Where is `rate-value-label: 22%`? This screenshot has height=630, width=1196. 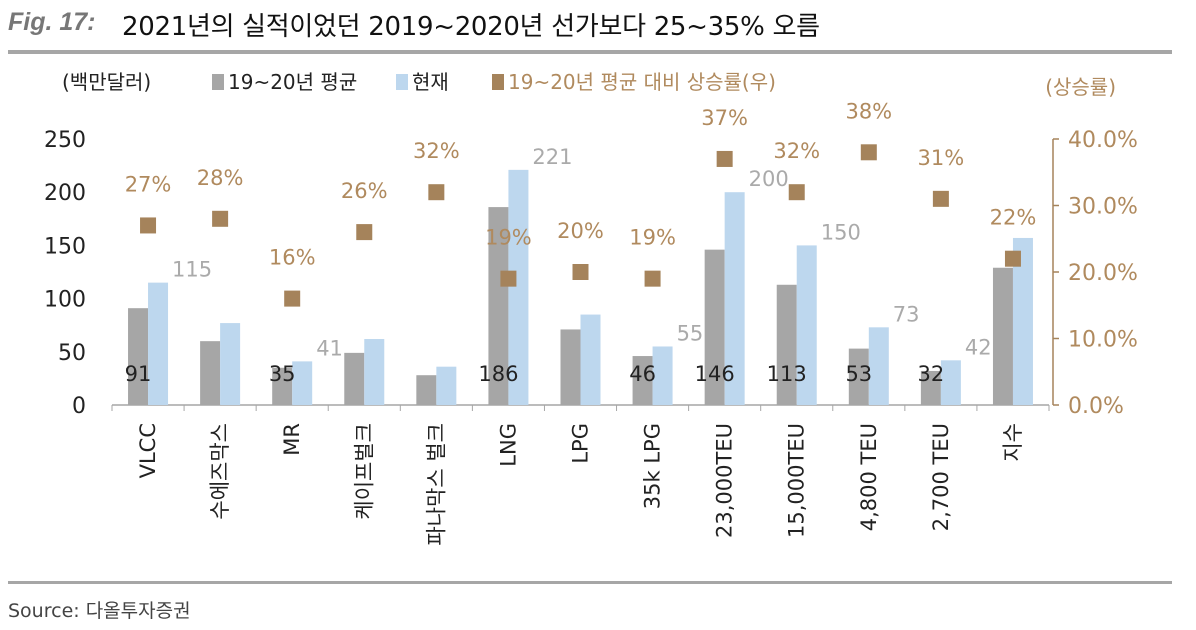
rate-value-label: 22% is located at coordinates (1013, 218).